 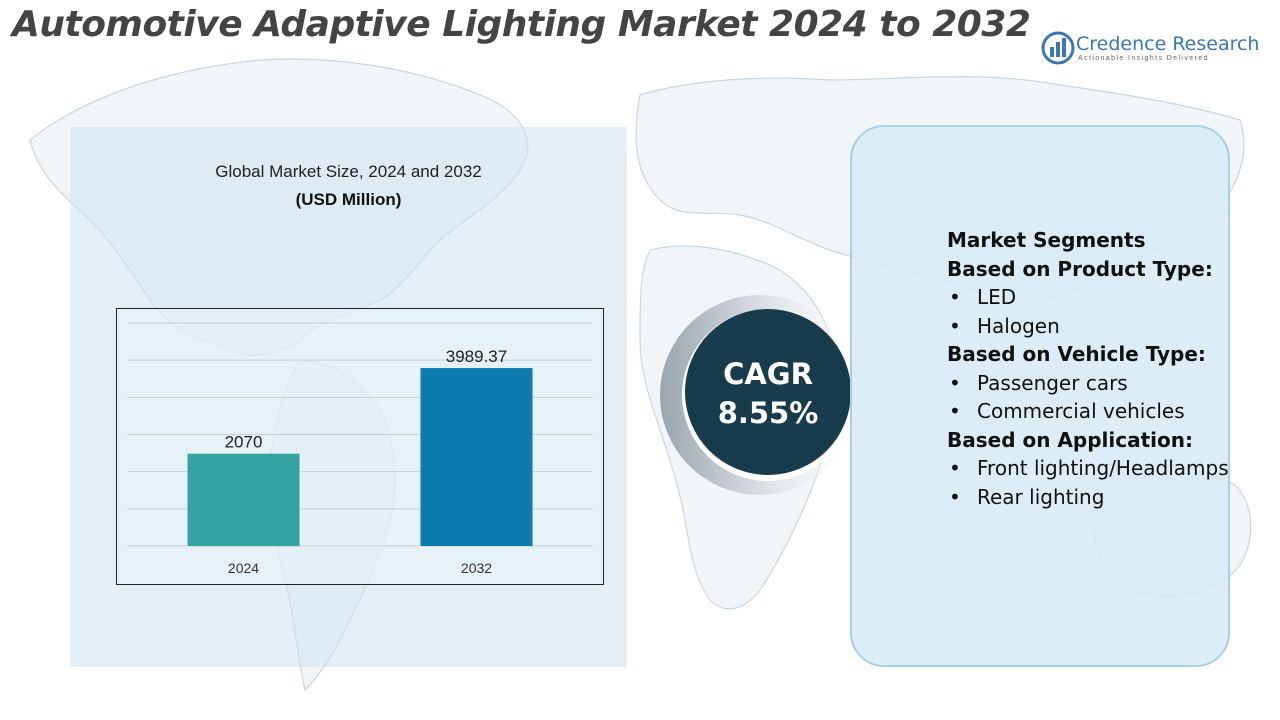 I want to click on segment-item-rear-lighting: Rear lighting, so click(x=1092, y=497).